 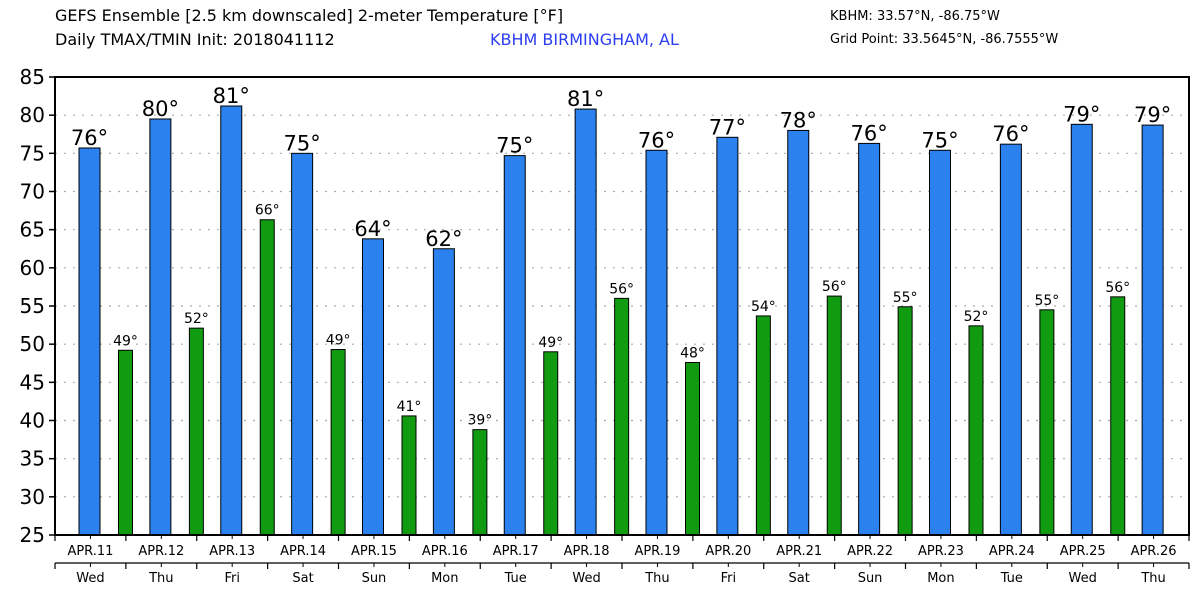 What do you see at coordinates (32, 535) in the screenshot?
I see `y-tick-label: 25` at bounding box center [32, 535].